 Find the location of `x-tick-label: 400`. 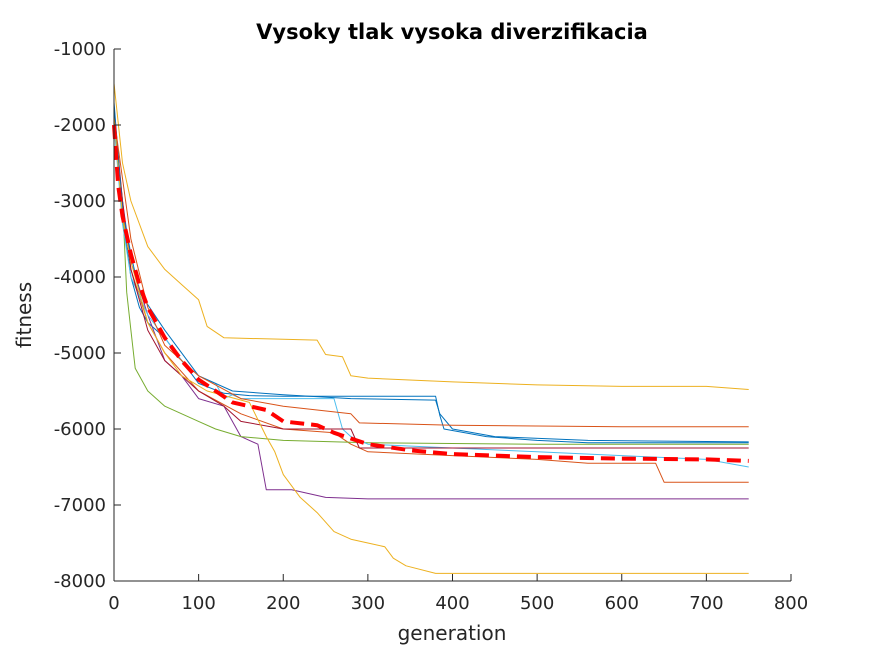

x-tick-label: 400 is located at coordinates (452, 603).